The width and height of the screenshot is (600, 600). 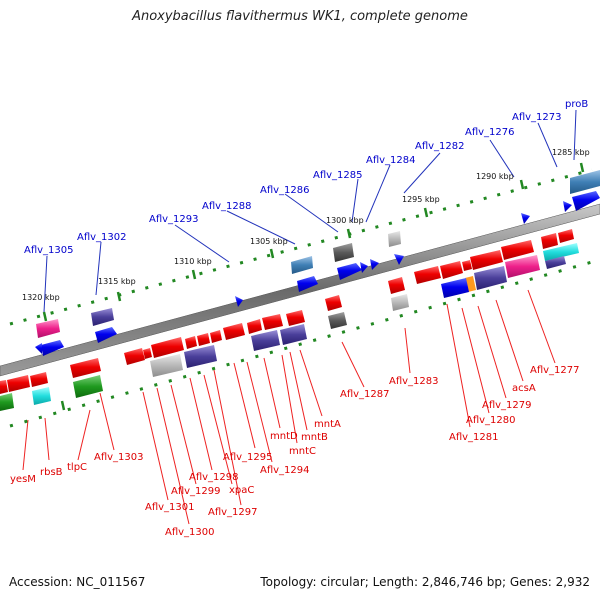 What do you see at coordinates (440, 146) in the screenshot?
I see `gene-label: Aflv_1282` at bounding box center [440, 146].